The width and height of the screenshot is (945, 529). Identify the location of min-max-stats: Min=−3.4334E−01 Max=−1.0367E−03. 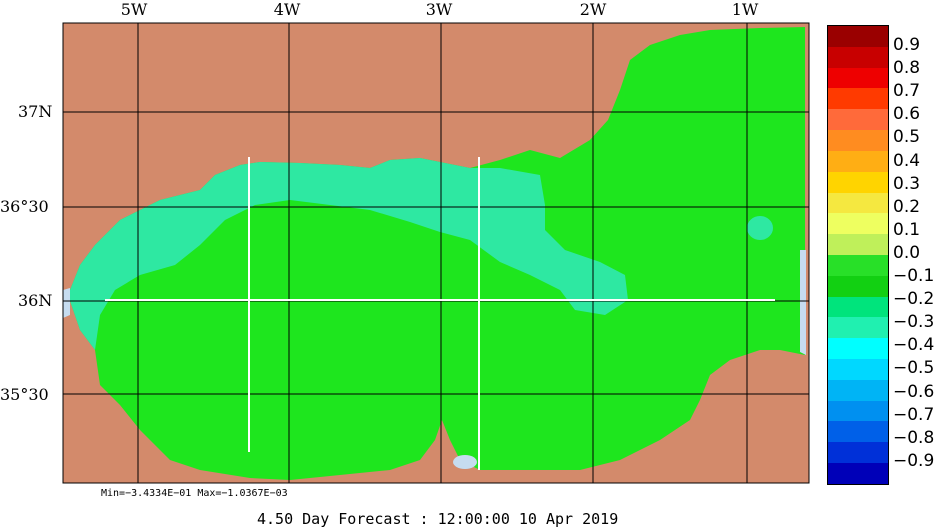
(194, 493).